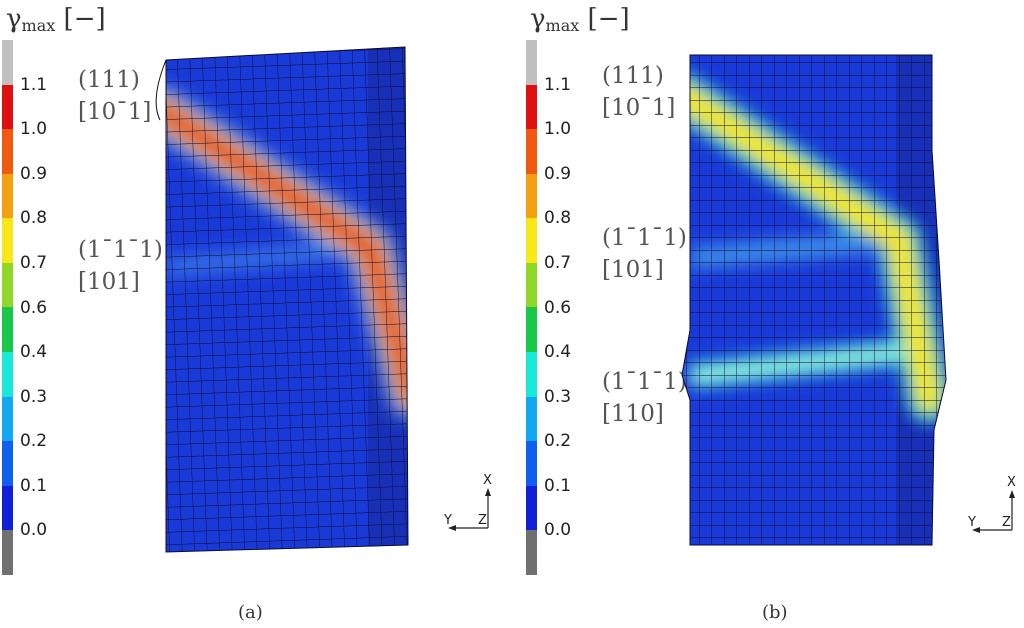  Describe the element at coordinates (644, 398) in the screenshot. I see `slip-system-label: (1¯1¯1) [110]` at that location.